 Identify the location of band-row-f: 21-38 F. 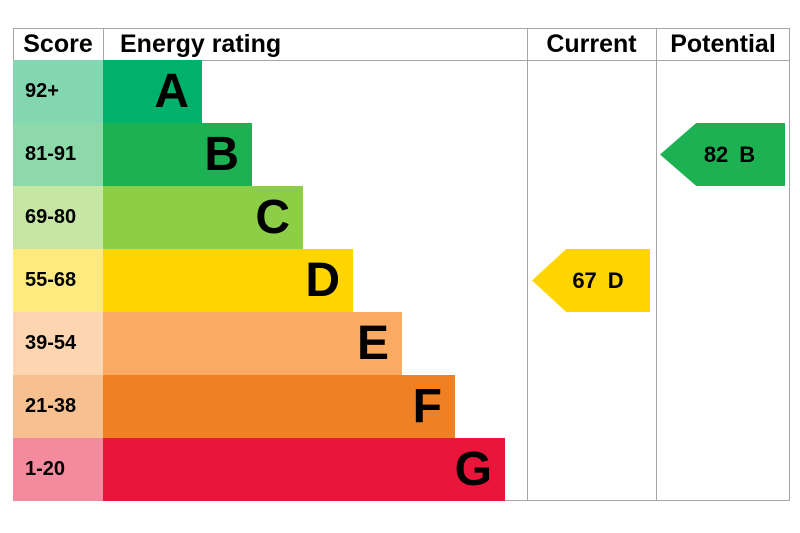
(400, 406).